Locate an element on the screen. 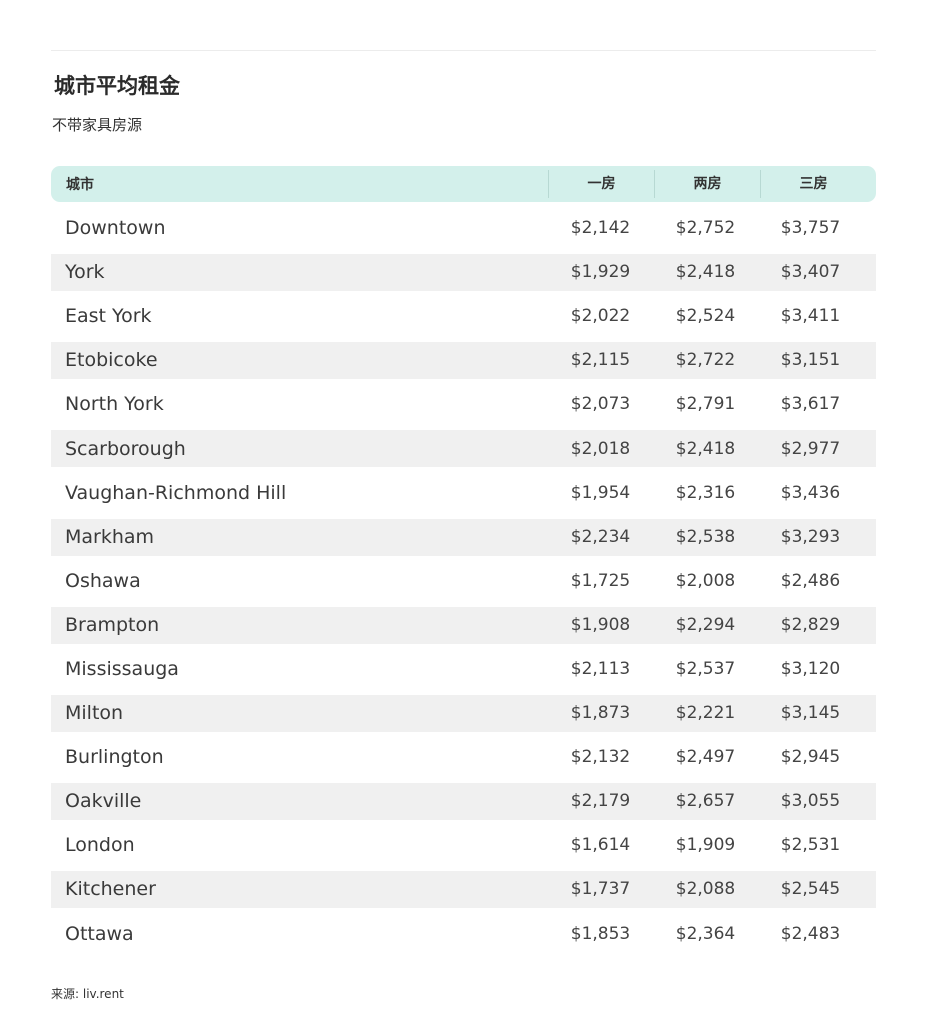 This screenshot has width=928, height=1024. table-row: Oshawa $1,725 $2,008 $2,486 is located at coordinates (463, 581).